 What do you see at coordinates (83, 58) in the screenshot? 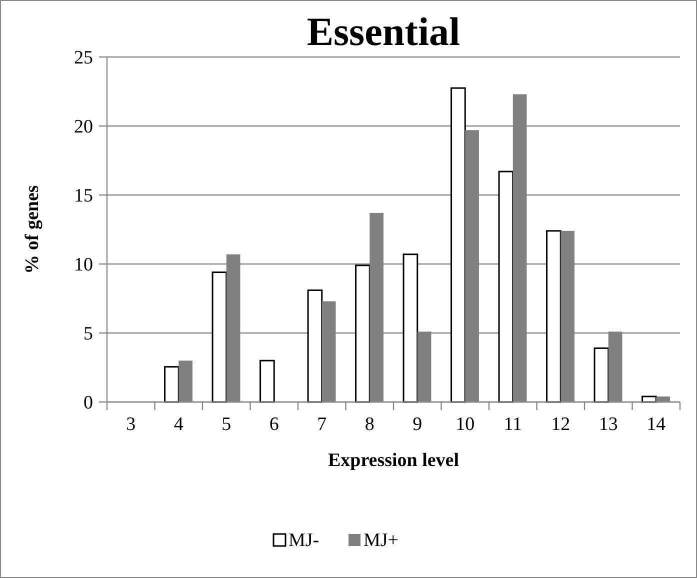
I see `y-tick-label: 25` at bounding box center [83, 58].